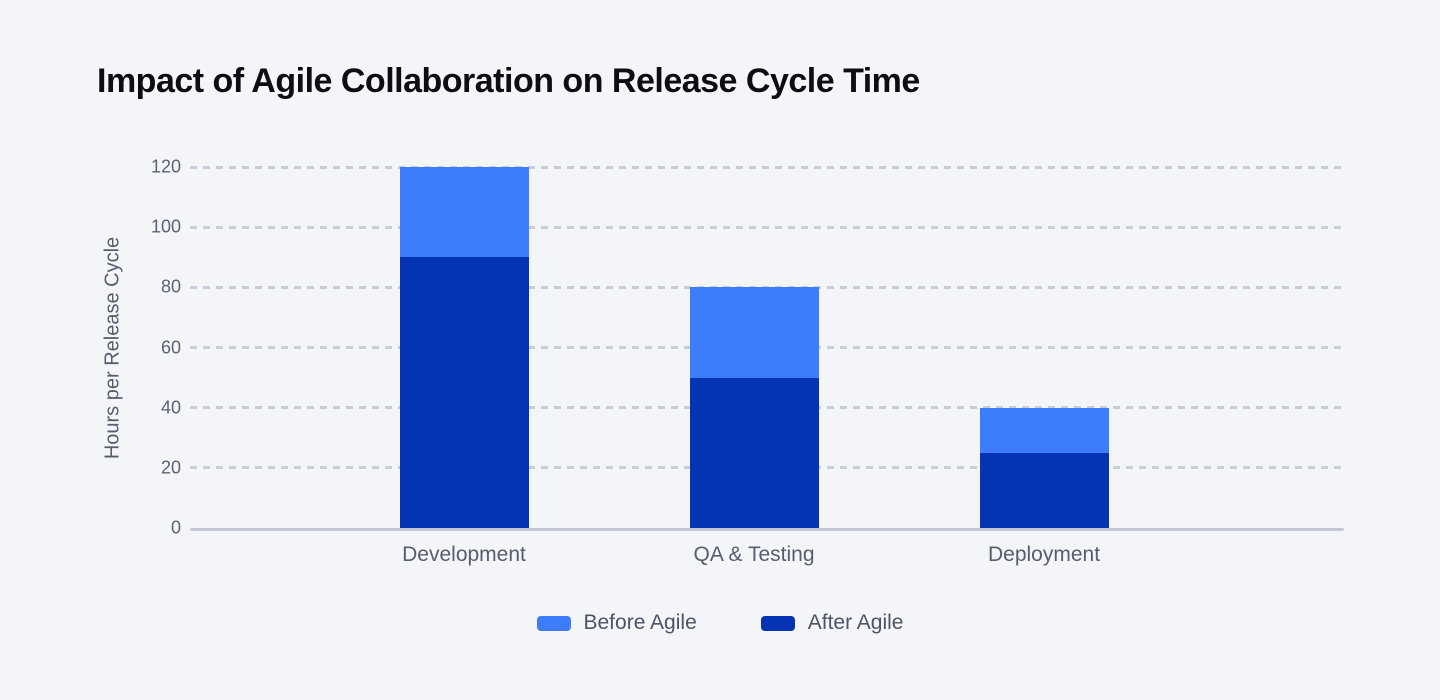 This screenshot has height=700, width=1440. Describe the element at coordinates (175, 527) in the screenshot. I see `y-tick-label-0: 0` at that location.